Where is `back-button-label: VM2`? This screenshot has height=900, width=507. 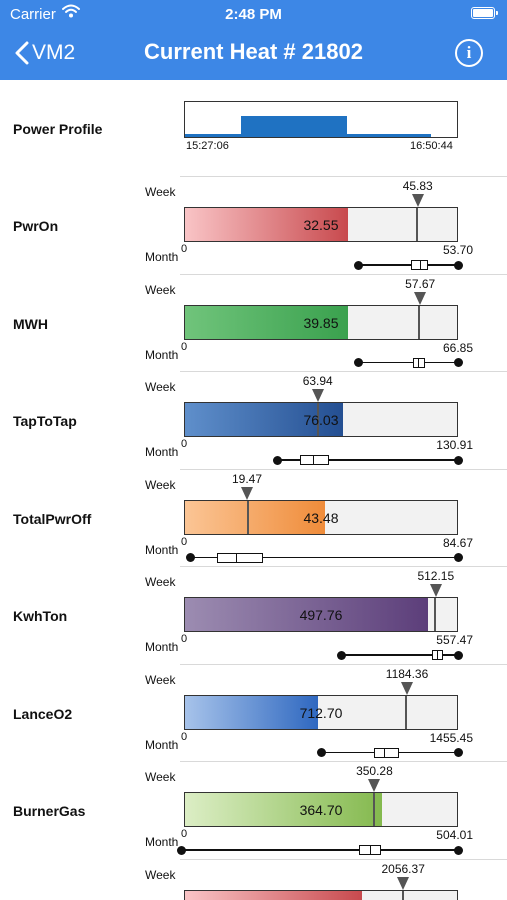 back-button-label: VM2 is located at coordinates (54, 52).